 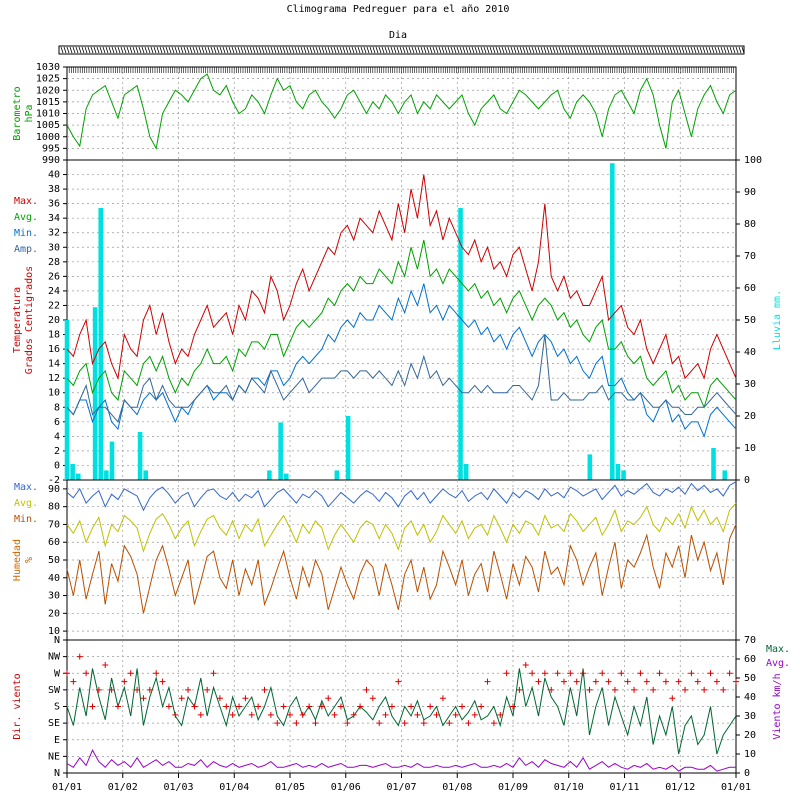 I want to click on y2-tick-label: 100, so click(x=753, y=160).